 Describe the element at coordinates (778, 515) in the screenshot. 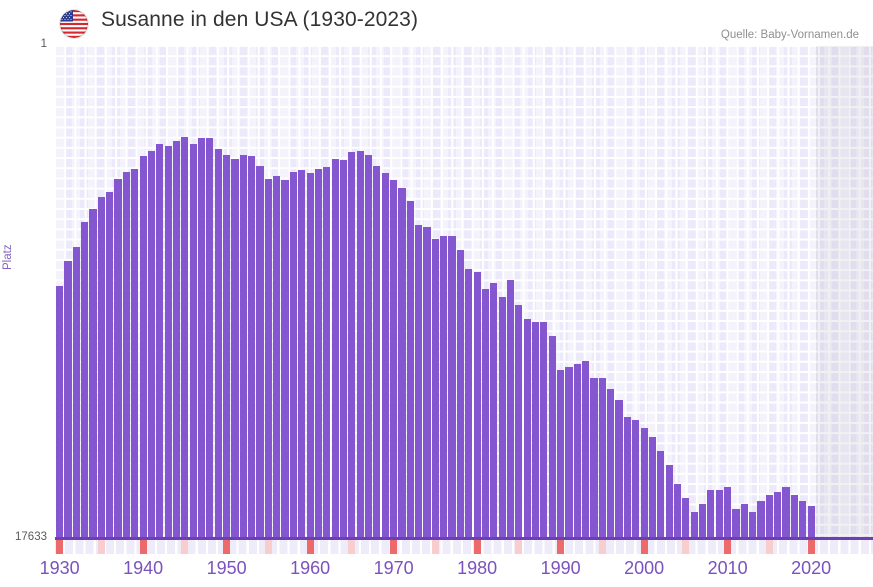

I see `bar-2016` at that location.